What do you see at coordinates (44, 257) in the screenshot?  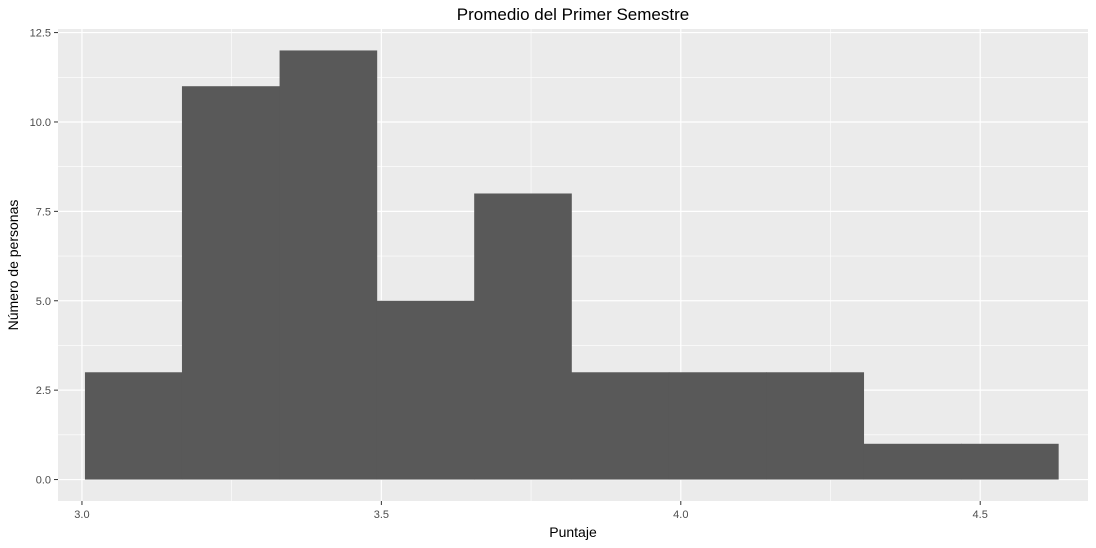 I see `y-axis: 0.0 2.5 5.0 7.5 10.0 12.5` at bounding box center [44, 257].